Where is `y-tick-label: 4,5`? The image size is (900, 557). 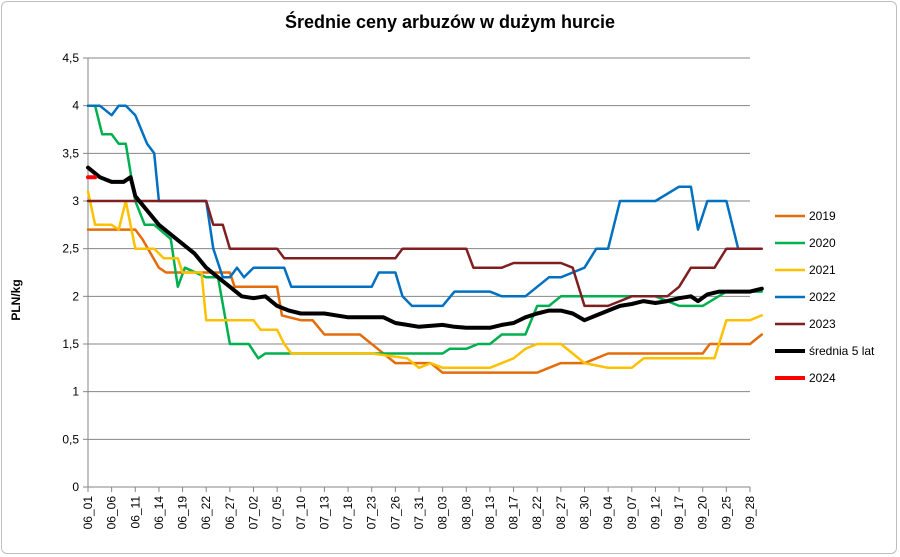
y-tick-label: 4,5 is located at coordinates (70, 58).